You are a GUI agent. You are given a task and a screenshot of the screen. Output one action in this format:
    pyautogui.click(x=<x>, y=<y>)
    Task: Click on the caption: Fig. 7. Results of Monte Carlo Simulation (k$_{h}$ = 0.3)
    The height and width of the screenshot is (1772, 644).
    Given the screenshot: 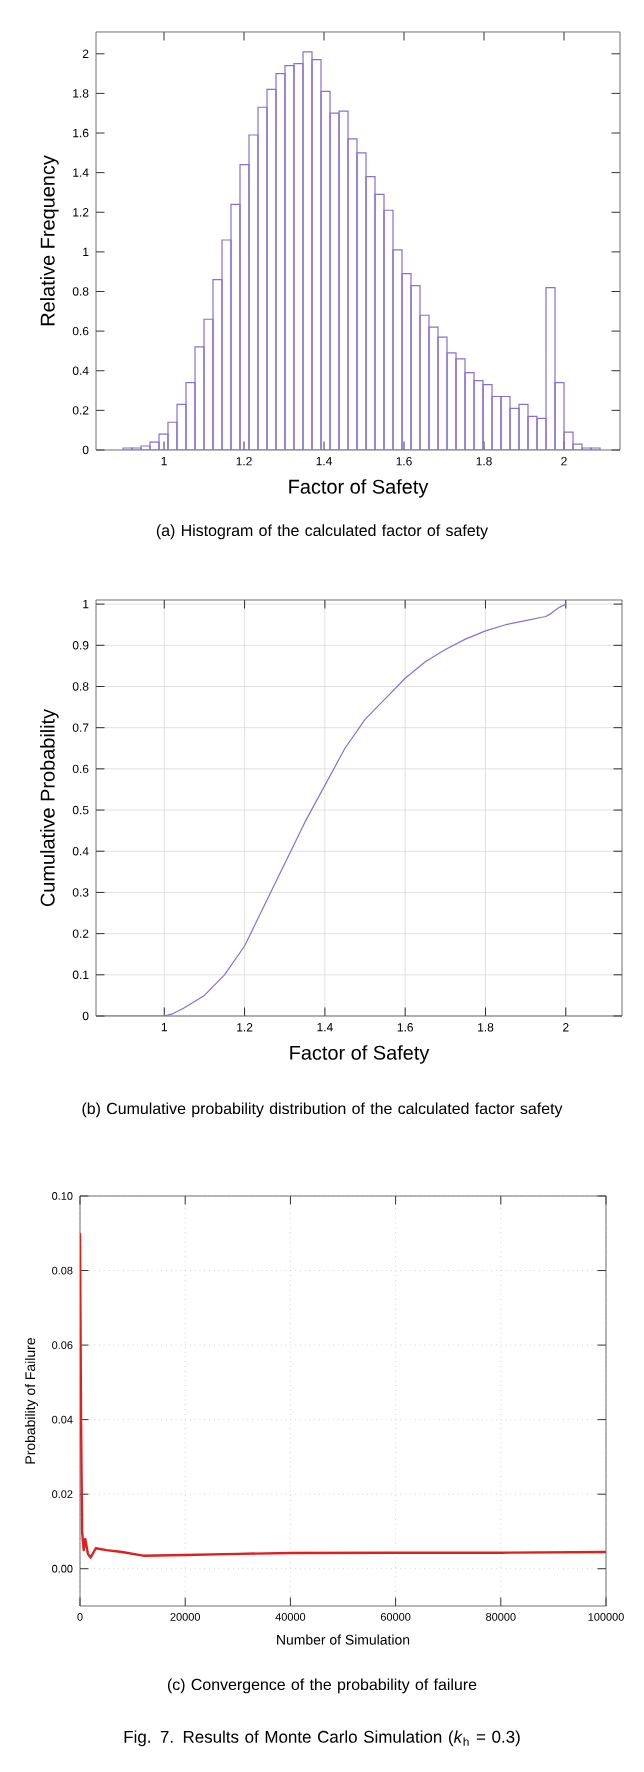 What is the action you would take?
    pyautogui.click(x=322, y=1738)
    